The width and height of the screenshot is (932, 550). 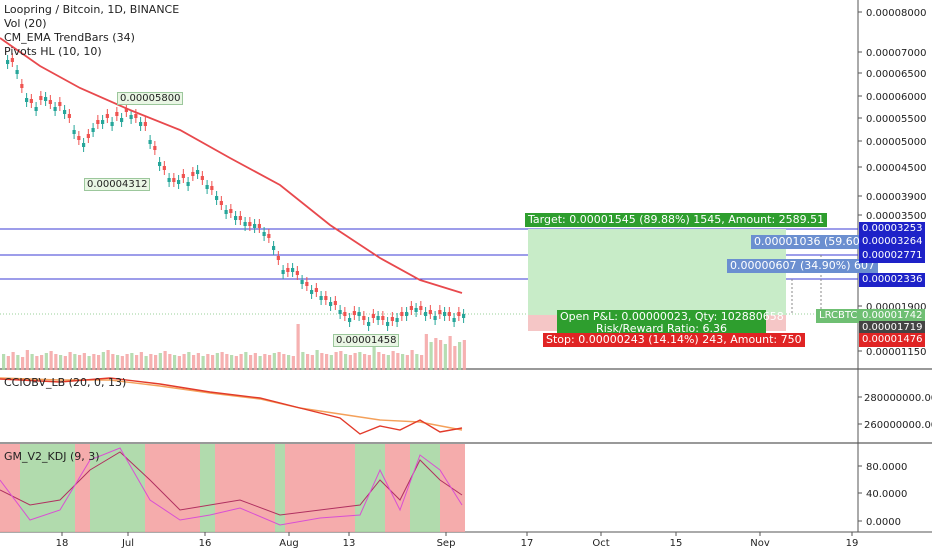 What do you see at coordinates (898, 398) in the screenshot?
I see `obv-tick-label: 280000000.0000` at bounding box center [898, 398].